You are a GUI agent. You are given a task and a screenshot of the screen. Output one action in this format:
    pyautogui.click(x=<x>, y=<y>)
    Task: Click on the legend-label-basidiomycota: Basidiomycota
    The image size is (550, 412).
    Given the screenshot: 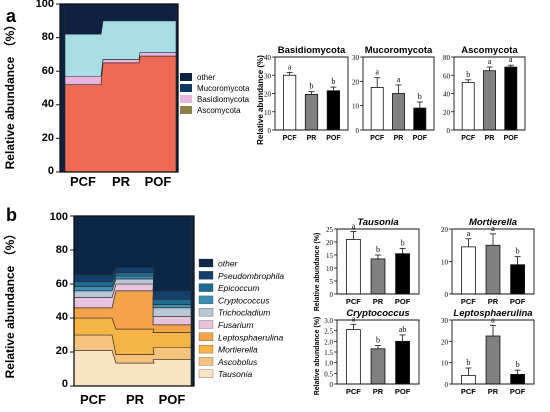 What is the action you would take?
    pyautogui.click(x=223, y=99)
    